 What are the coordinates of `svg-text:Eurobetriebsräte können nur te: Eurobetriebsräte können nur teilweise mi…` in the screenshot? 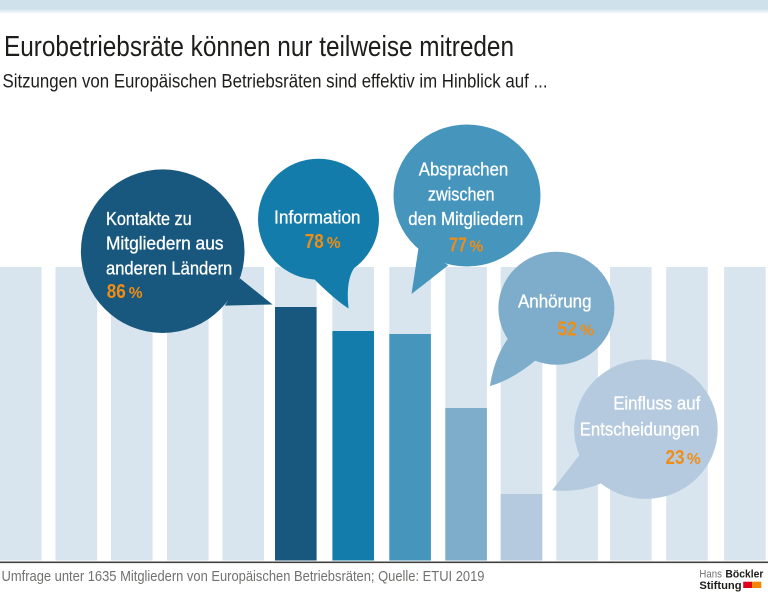 It's located at (259, 47).